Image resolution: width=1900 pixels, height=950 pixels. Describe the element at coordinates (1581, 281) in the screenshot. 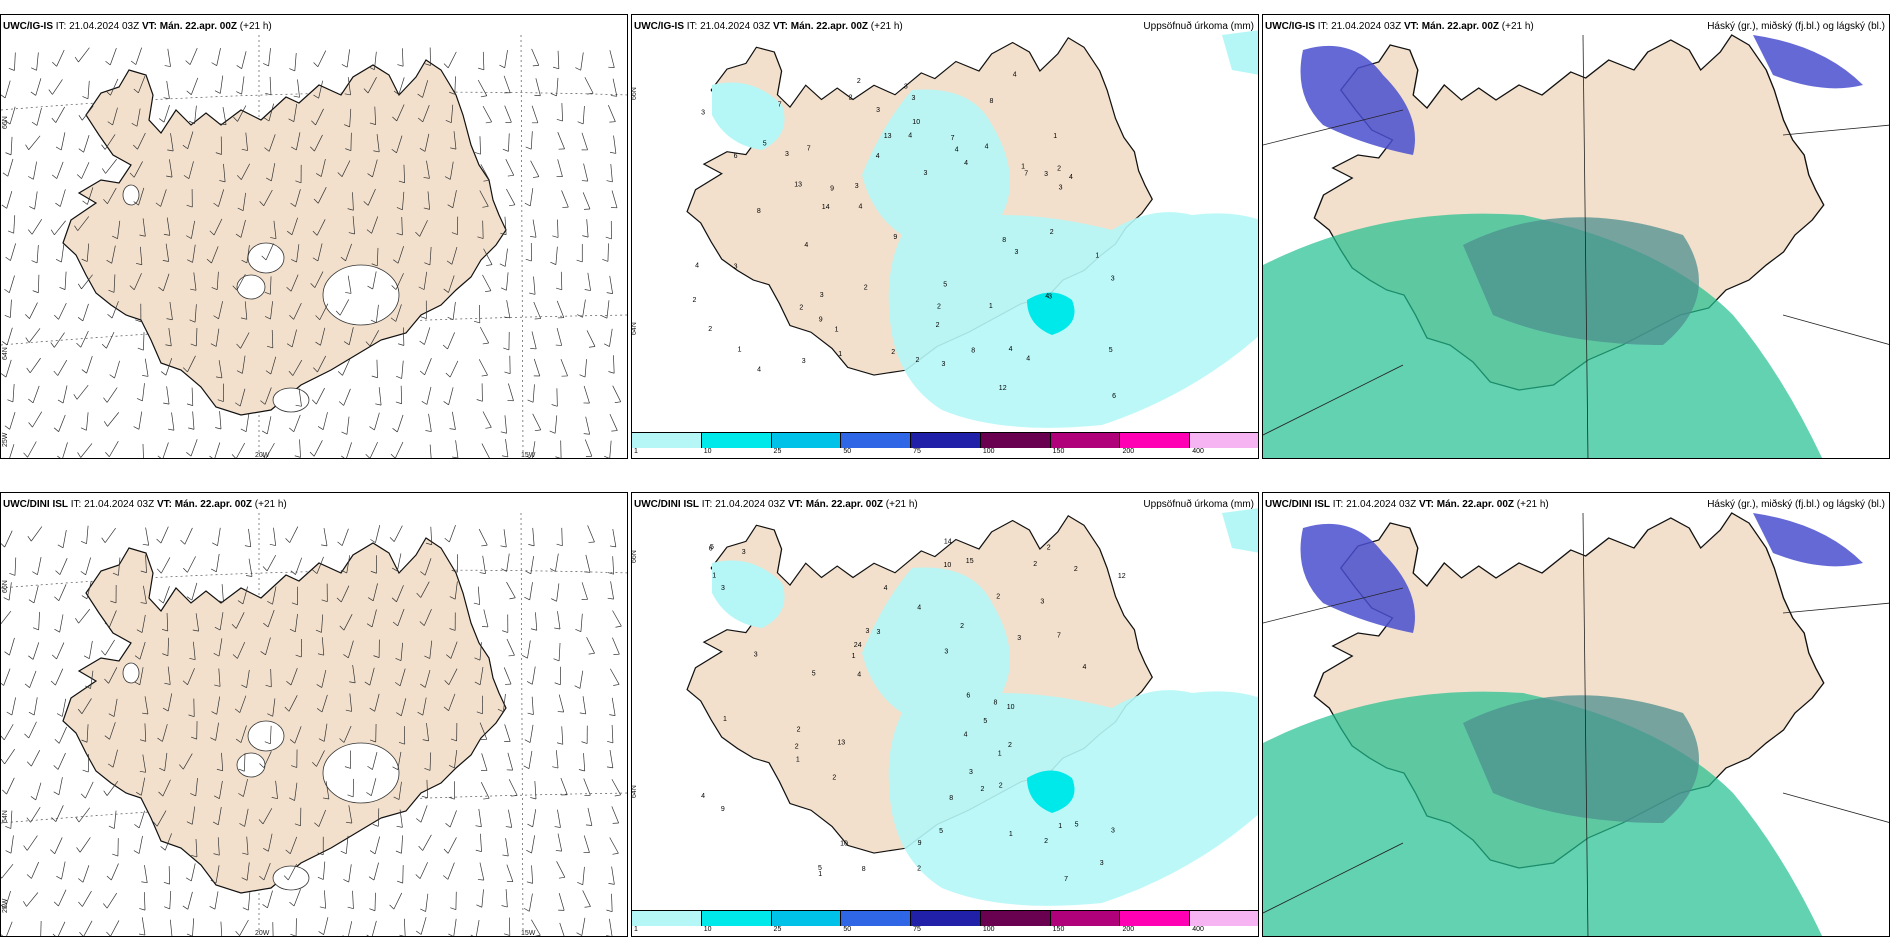

I see `low-cloud-area` at that location.